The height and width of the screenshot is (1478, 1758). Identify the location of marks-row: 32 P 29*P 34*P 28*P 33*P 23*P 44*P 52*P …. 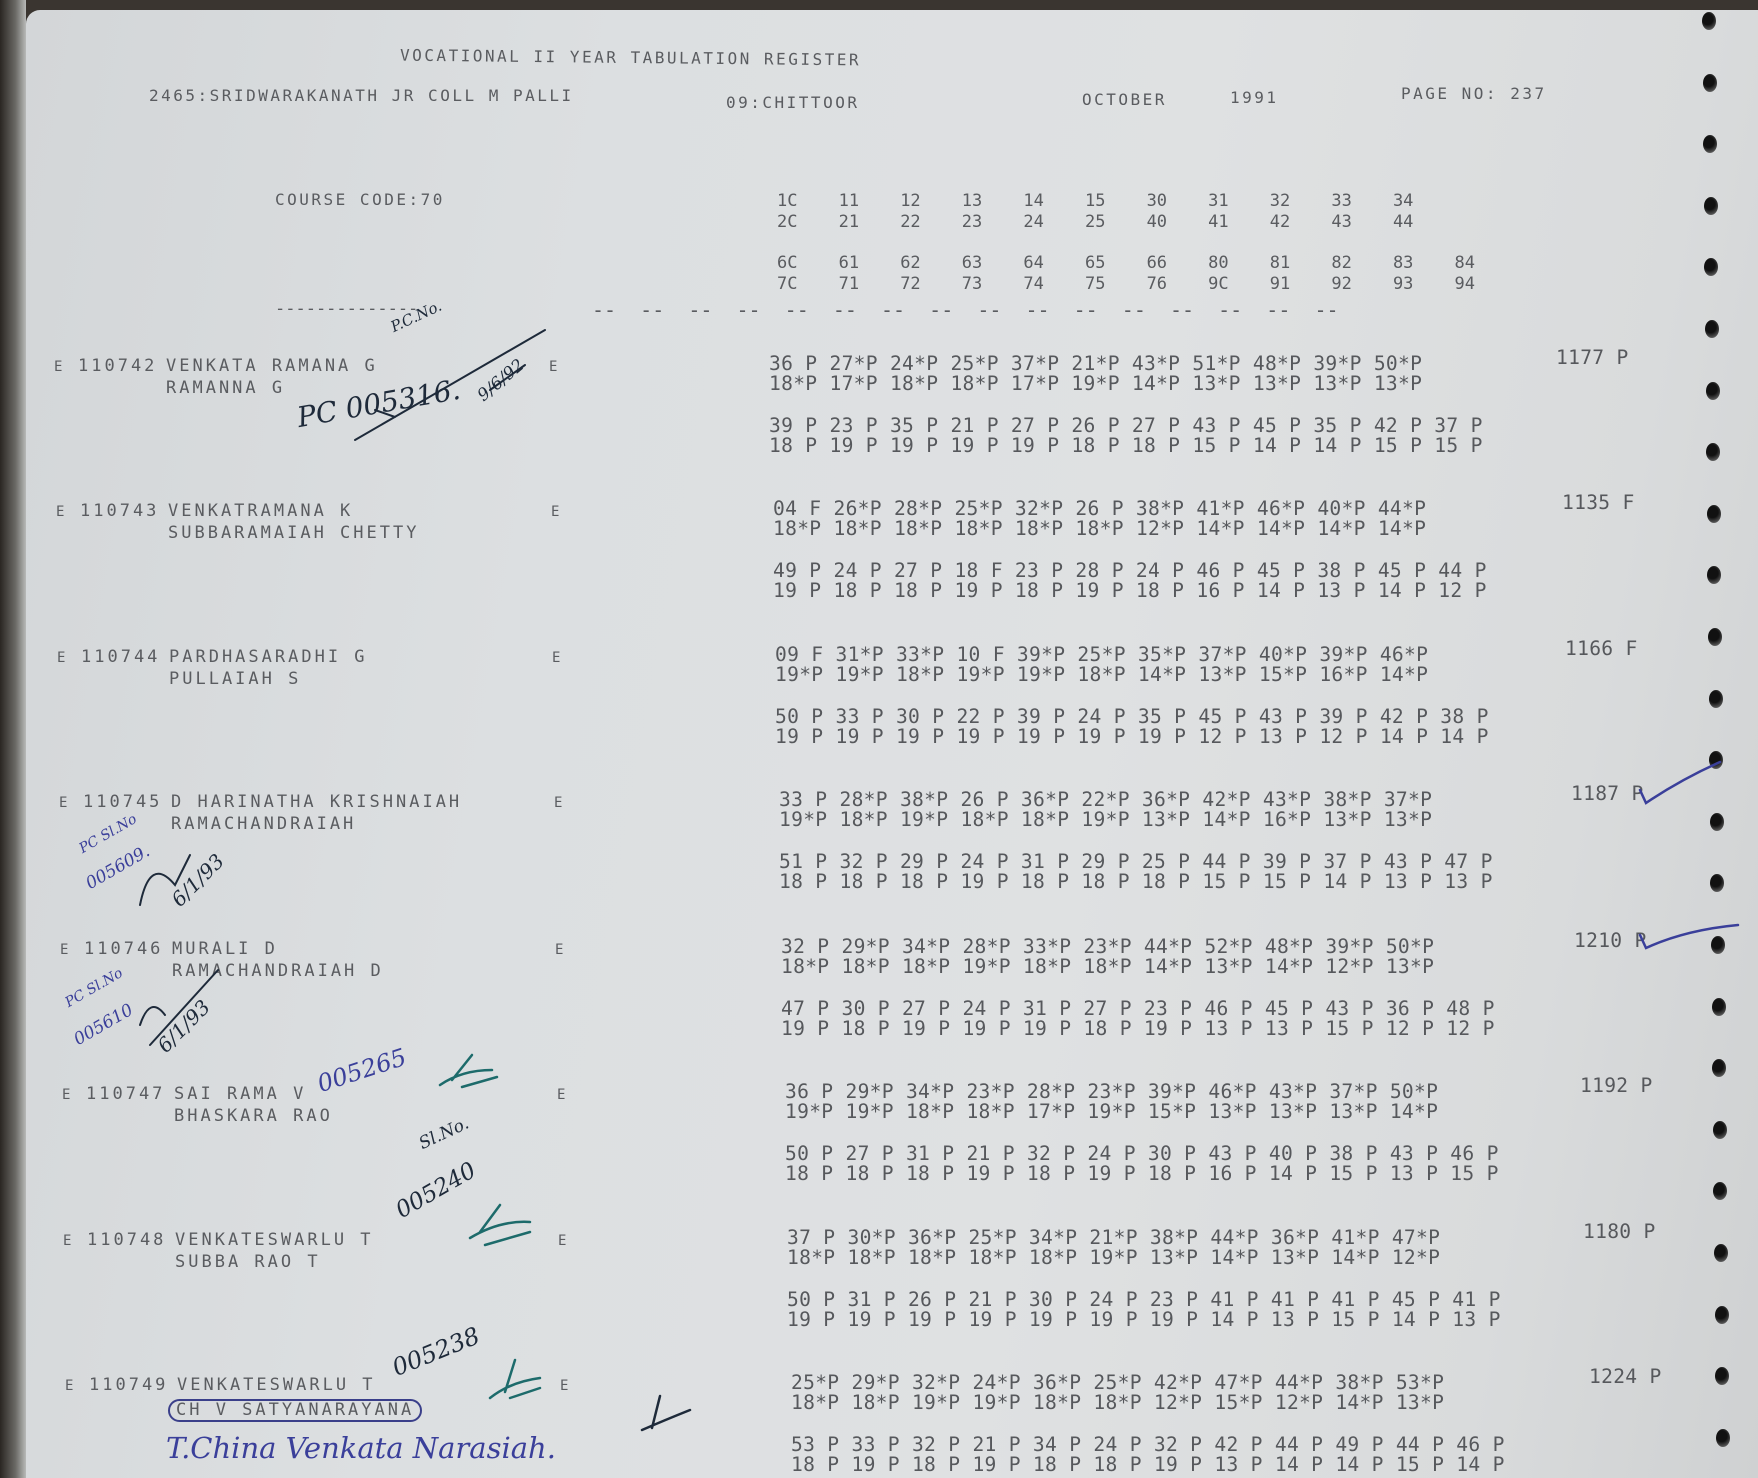
(1108, 946).